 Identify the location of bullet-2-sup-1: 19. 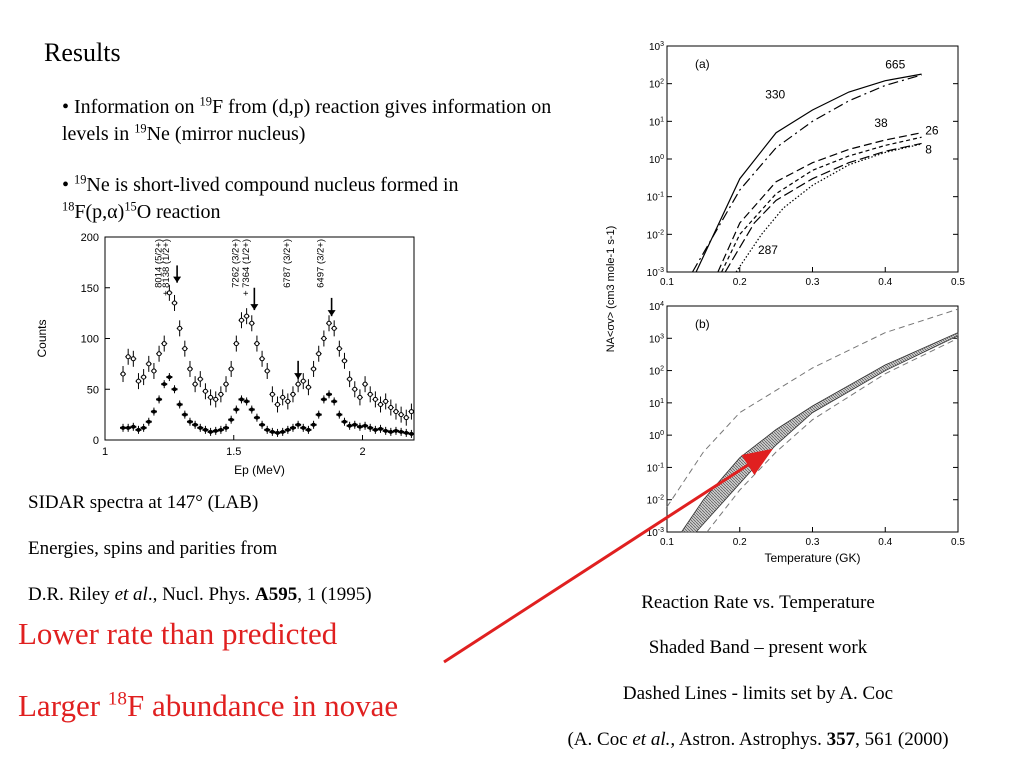
(80, 179).